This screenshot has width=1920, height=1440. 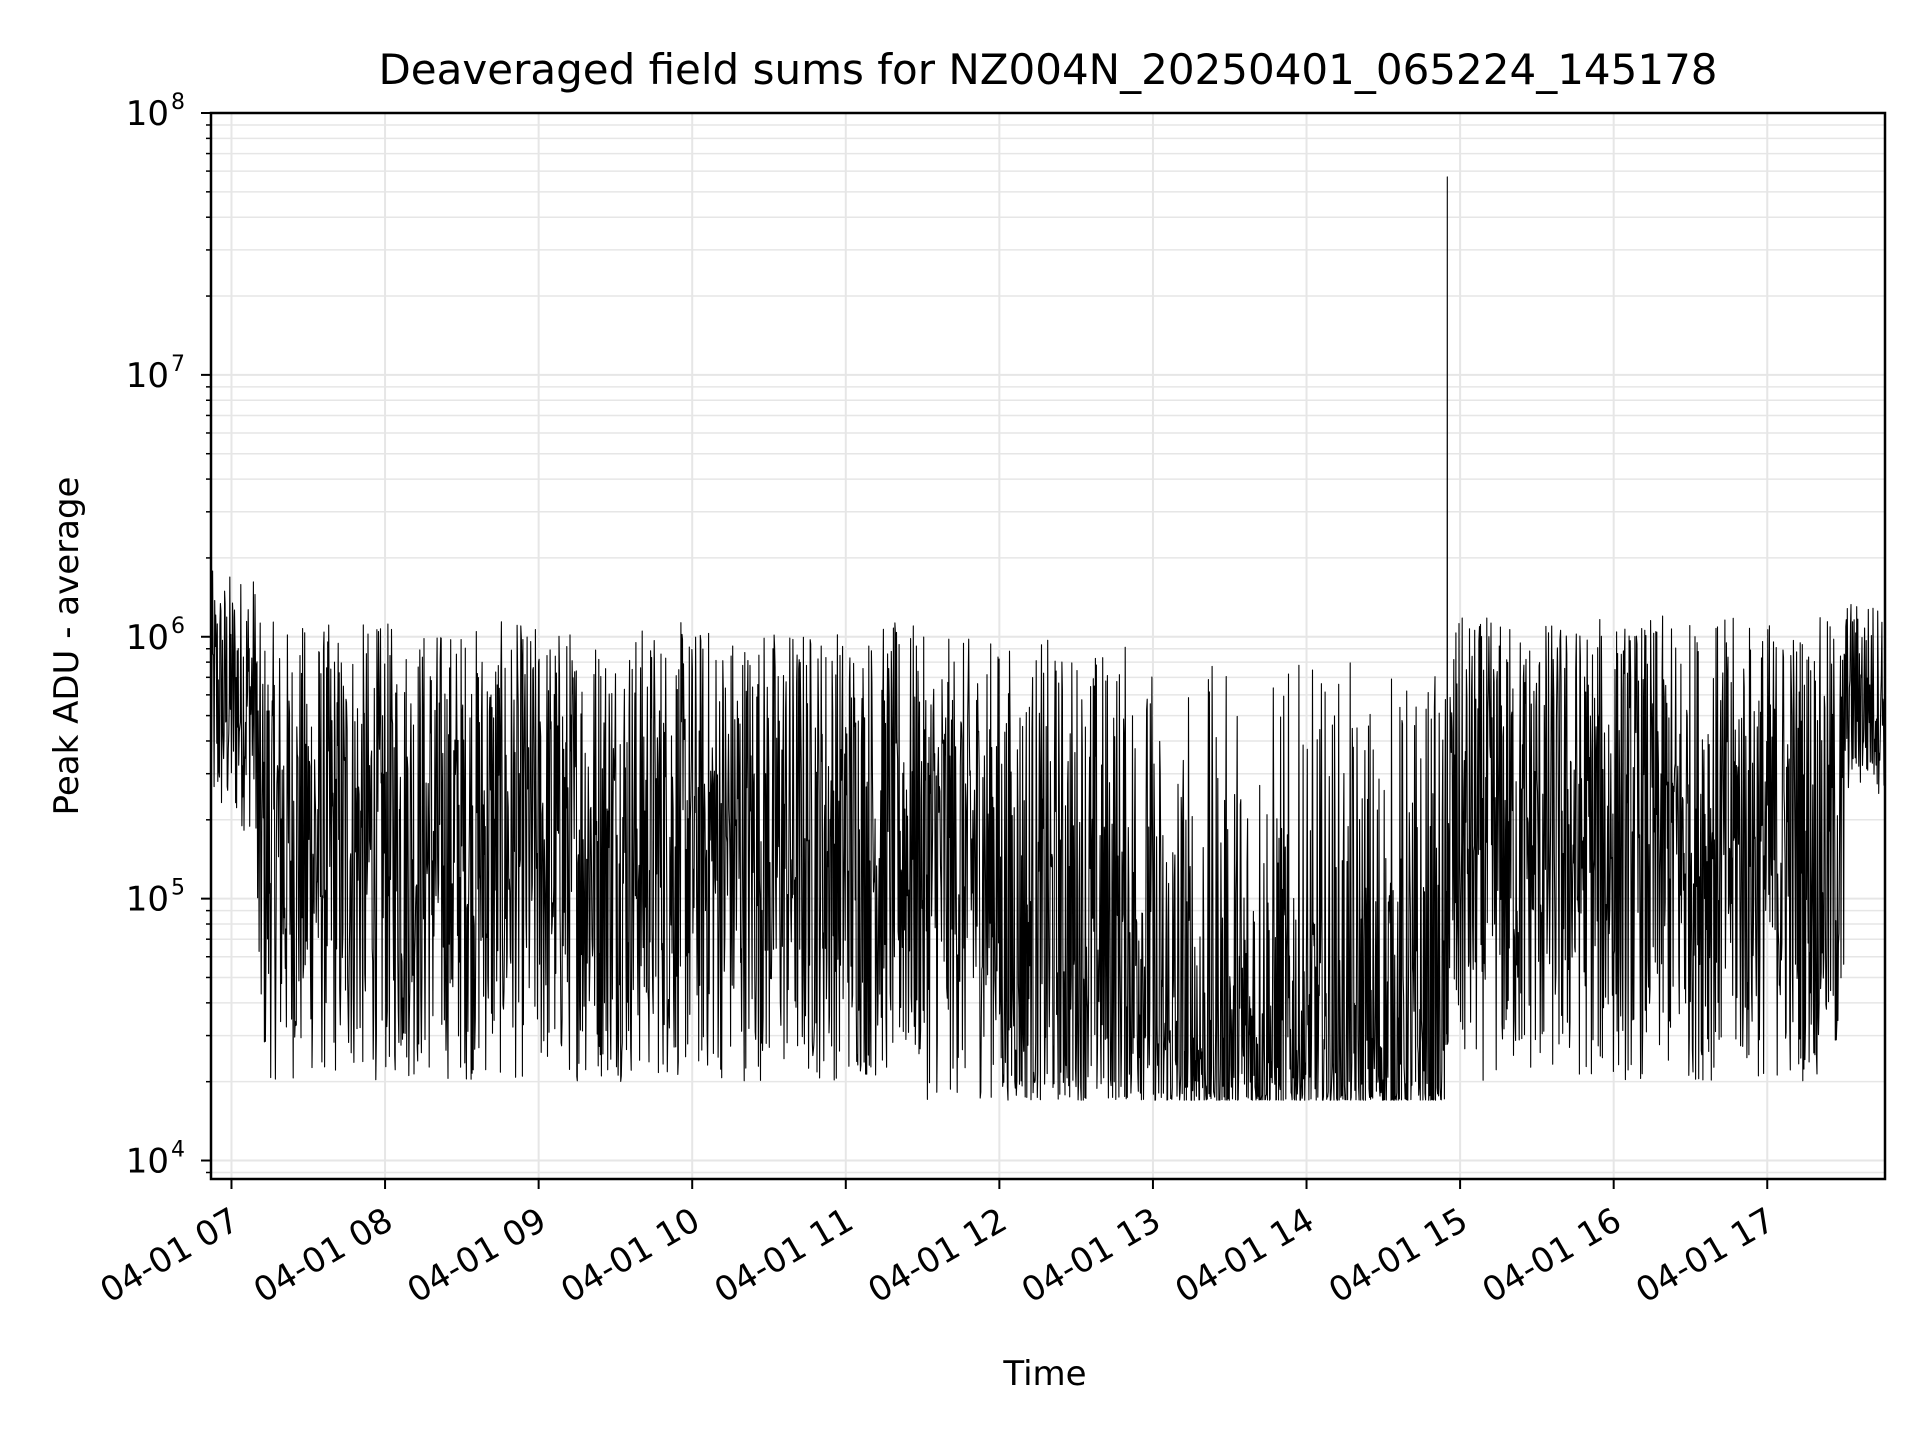 I want to click on y-tick-exponent: 4, so click(x=178, y=1150).